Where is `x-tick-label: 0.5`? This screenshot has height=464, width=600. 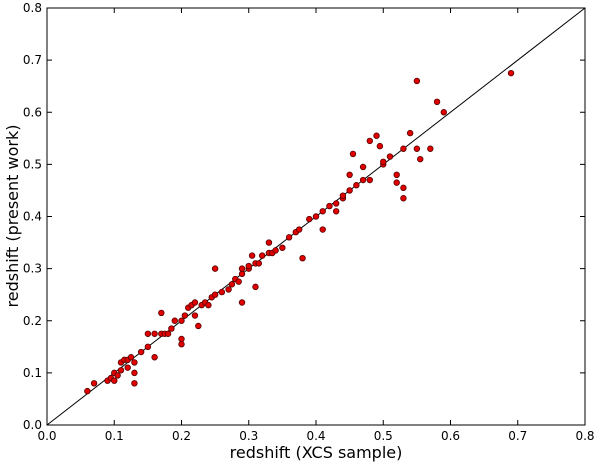 x-tick-label: 0.5 is located at coordinates (383, 436).